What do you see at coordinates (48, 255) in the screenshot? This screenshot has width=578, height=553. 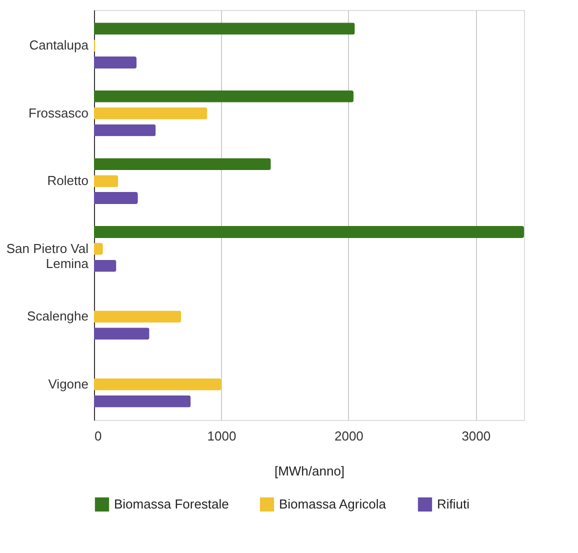 I see `y-tick-label: San Pietro Val Lemina` at bounding box center [48, 255].